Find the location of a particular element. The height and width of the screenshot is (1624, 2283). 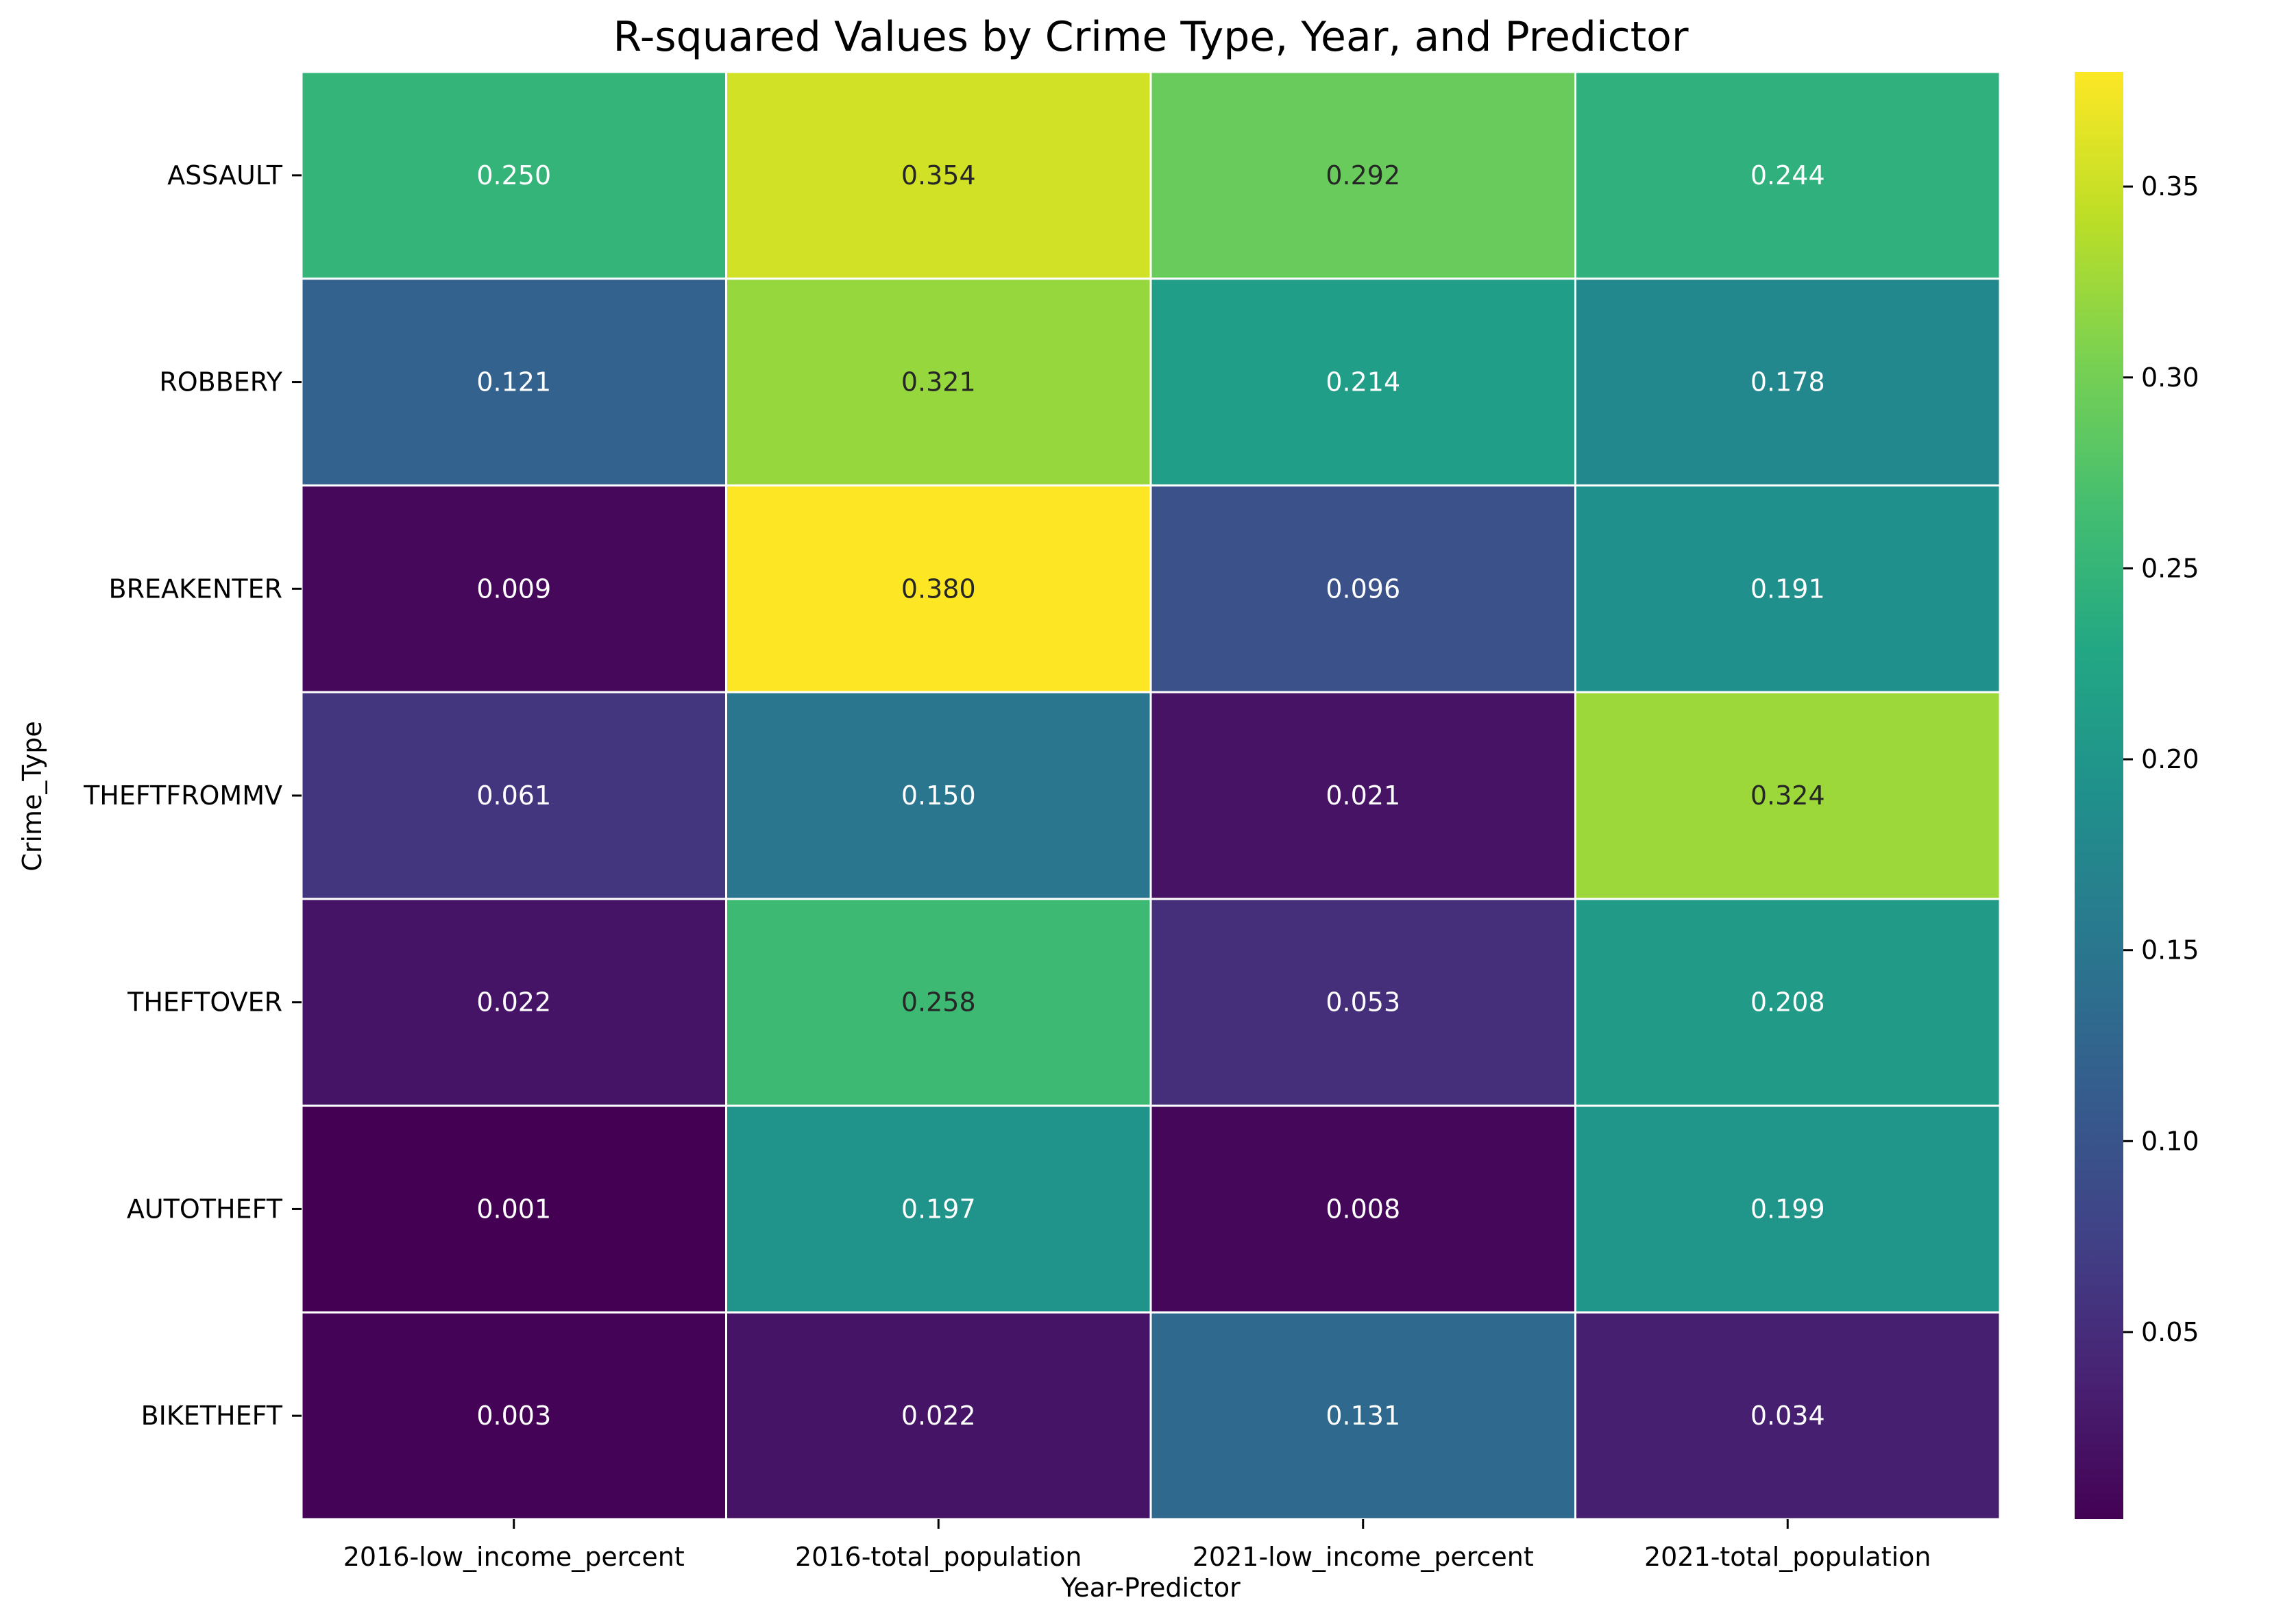

cell-value-label: 0.150 is located at coordinates (938, 795).